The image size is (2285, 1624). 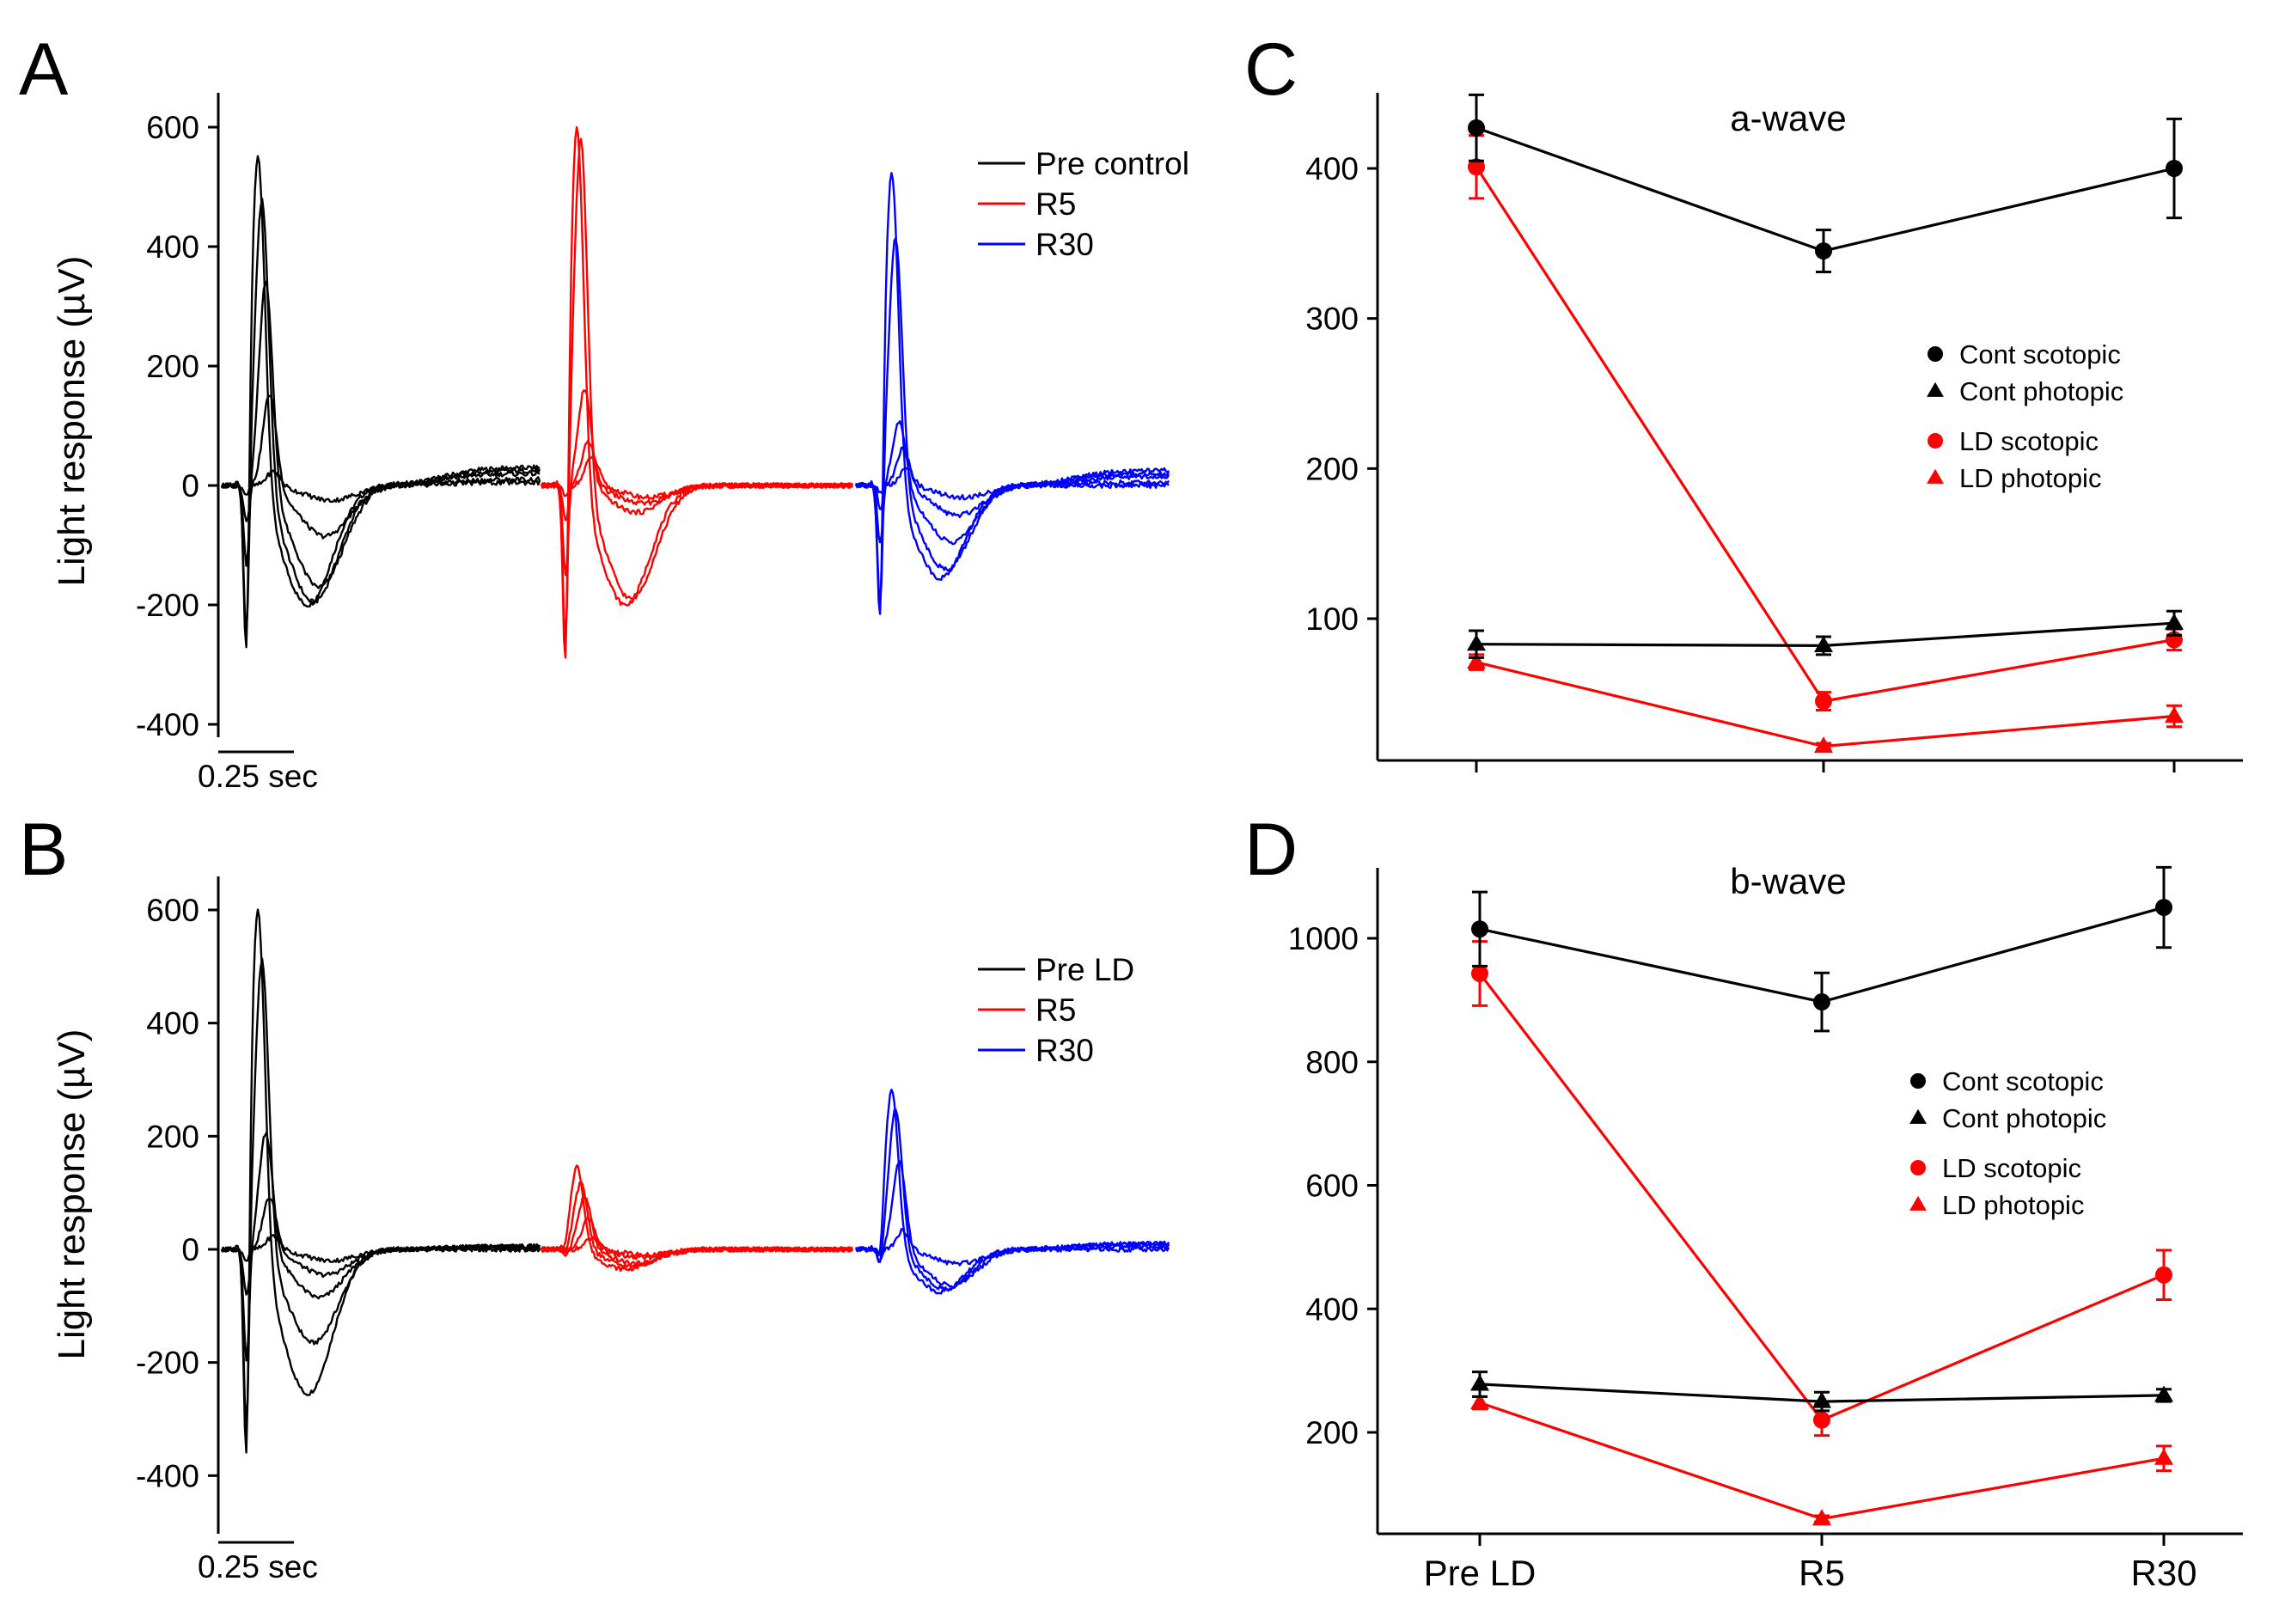 I want to click on y-tick-label: 600, so click(x=172, y=127).